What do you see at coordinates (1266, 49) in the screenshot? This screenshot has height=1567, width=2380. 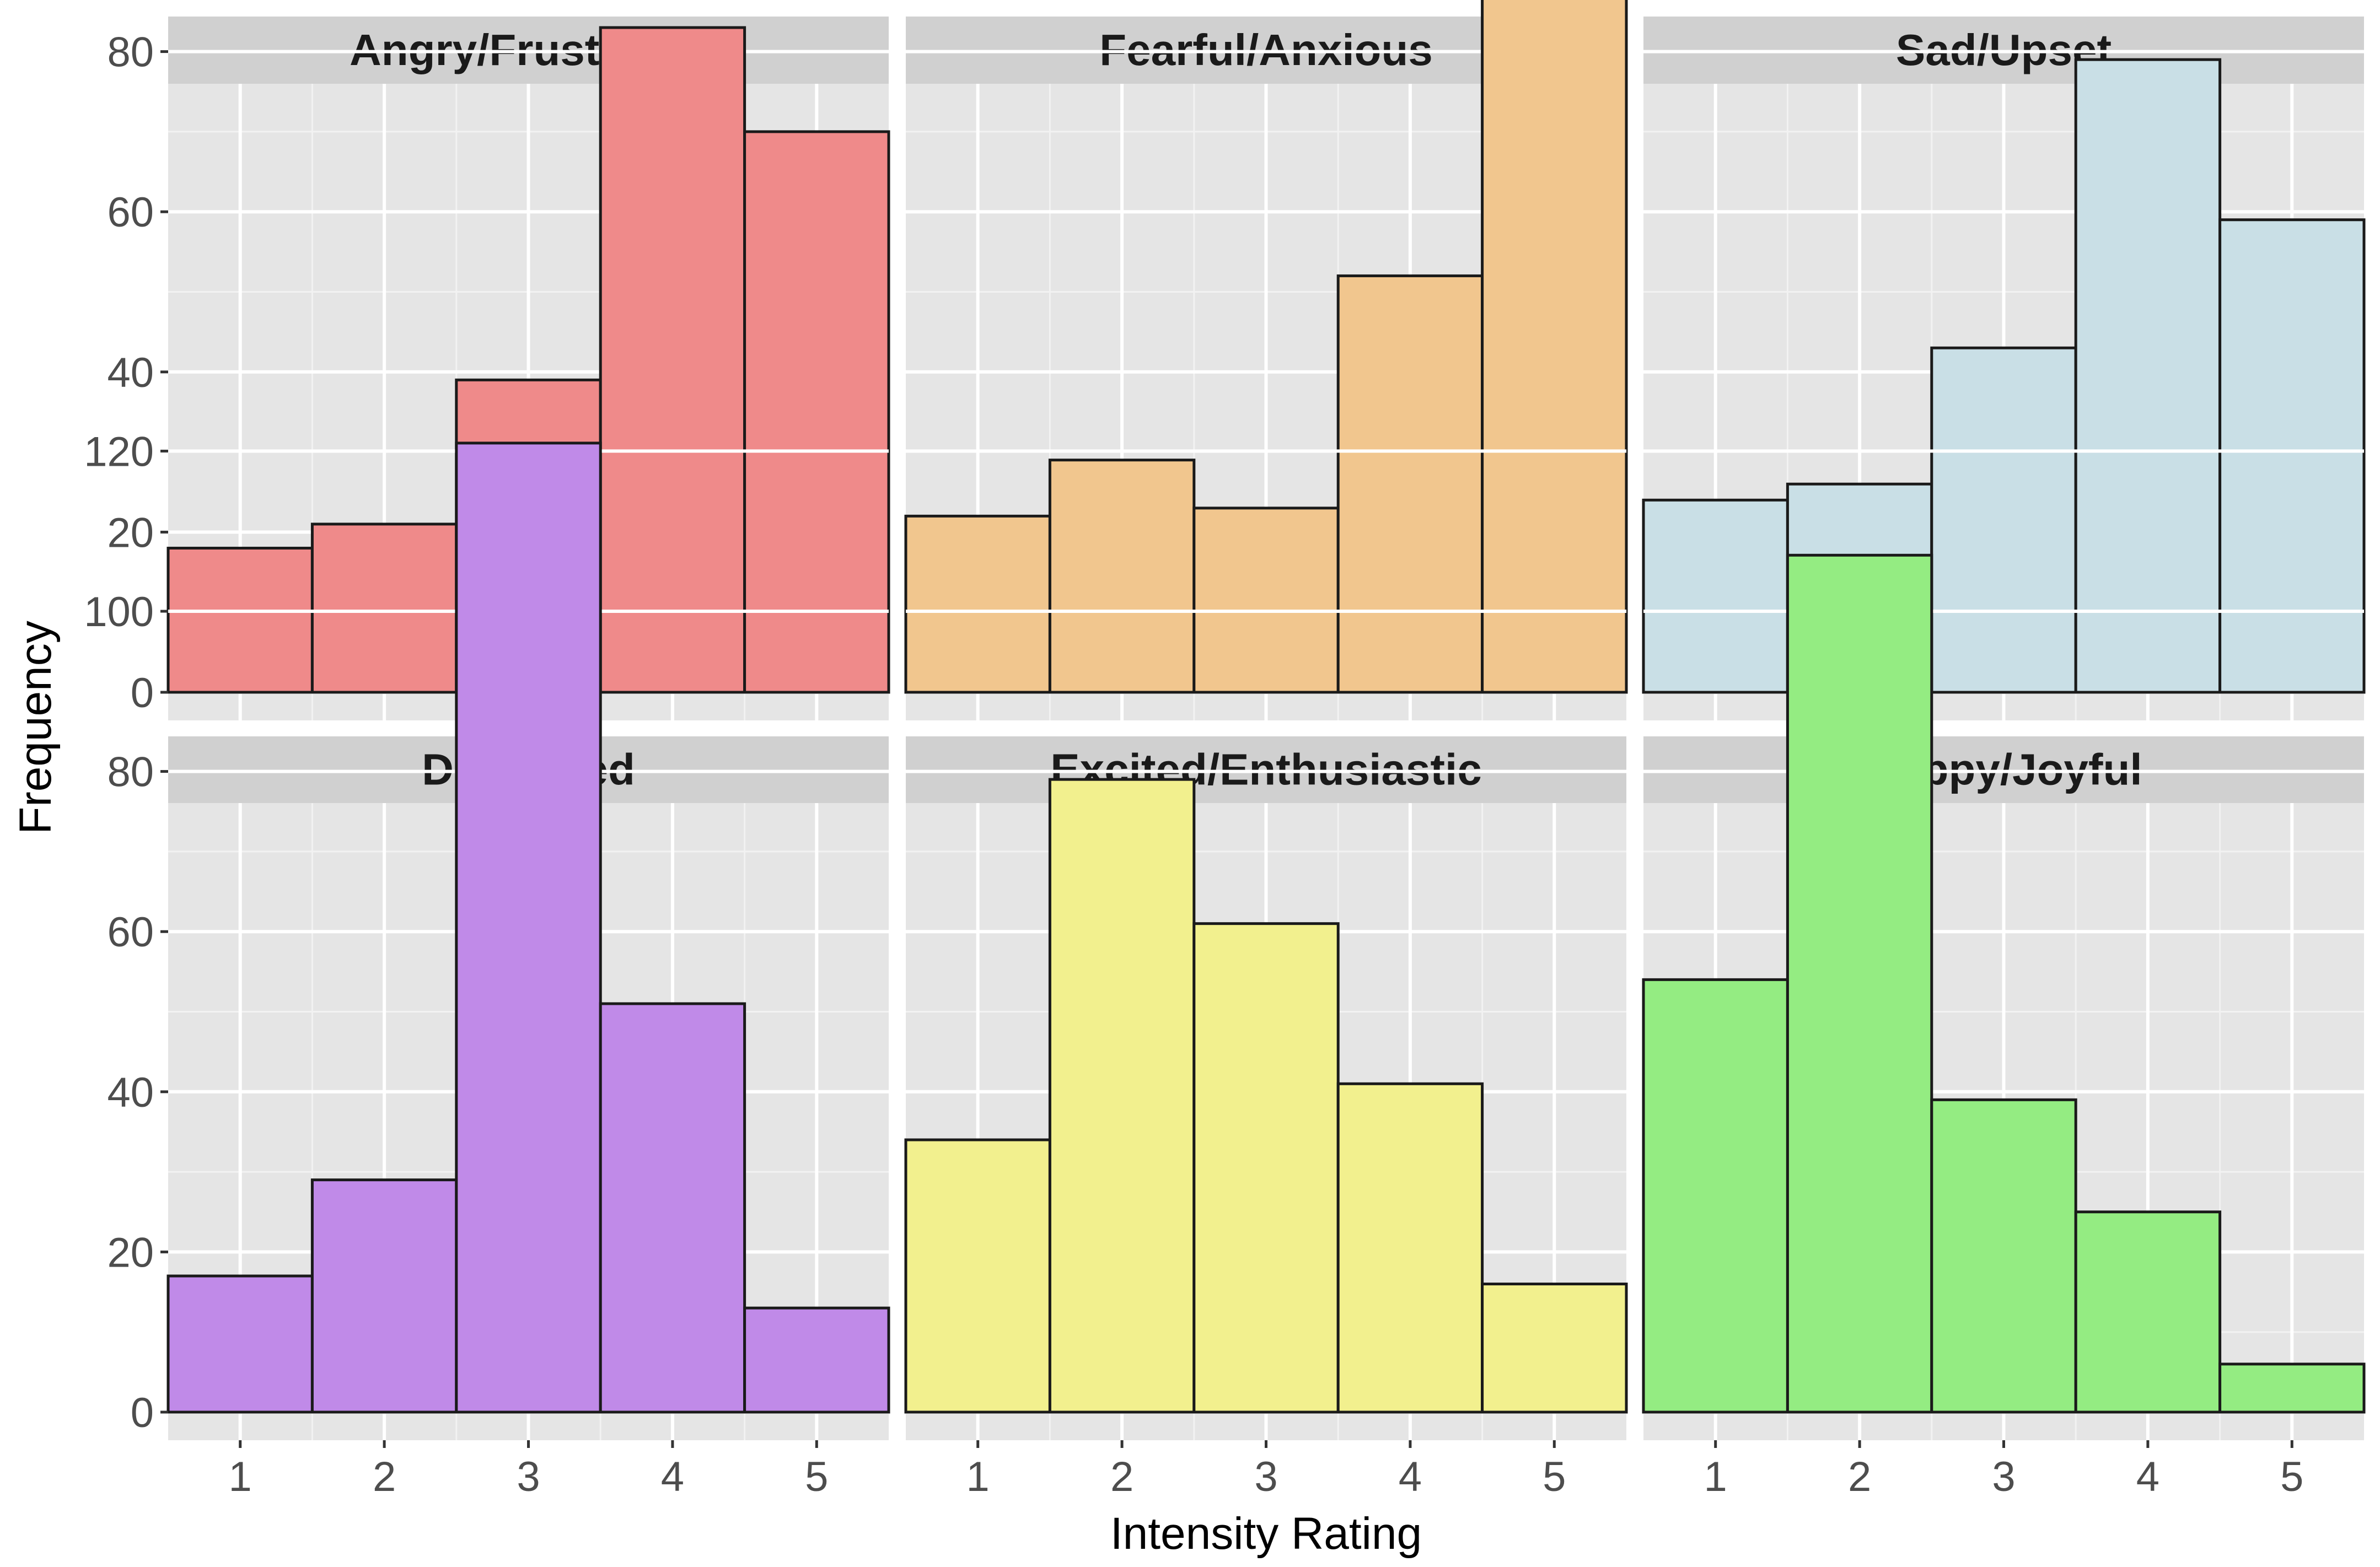 I see `facet-title: Fearful/Anxious` at bounding box center [1266, 49].